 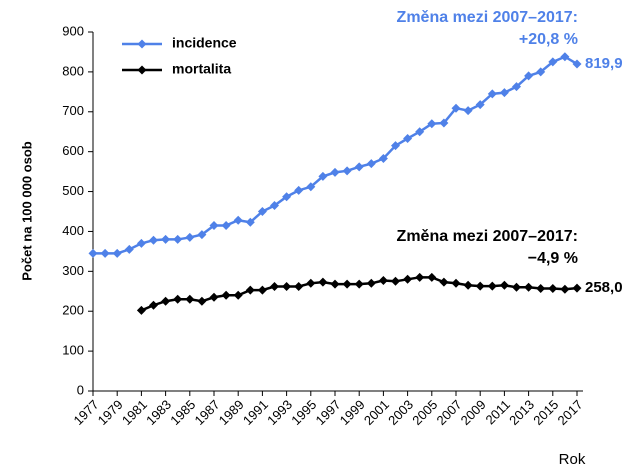 What do you see at coordinates (487, 236) in the screenshot?
I see `annotation: Změna mezi 2007–2017:` at bounding box center [487, 236].